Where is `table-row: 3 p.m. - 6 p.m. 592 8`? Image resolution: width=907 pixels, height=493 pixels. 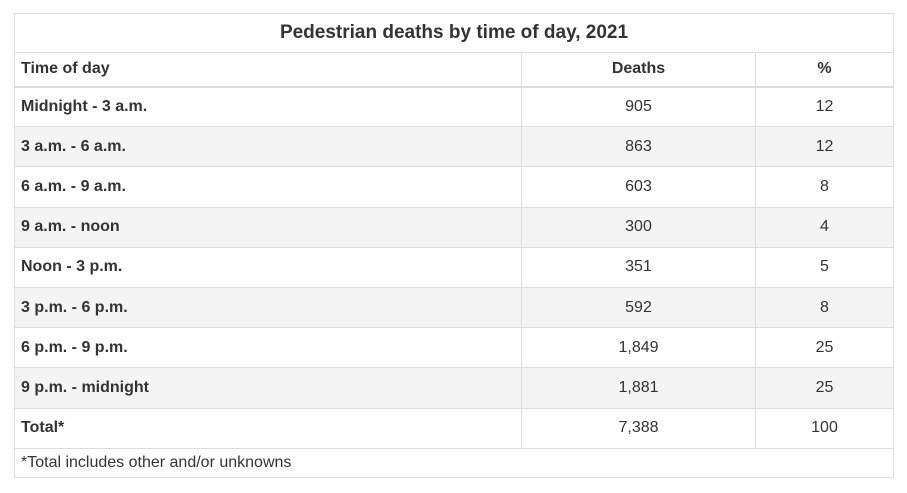
table-row: 3 p.m. - 6 p.m. 592 8 is located at coordinates (454, 307).